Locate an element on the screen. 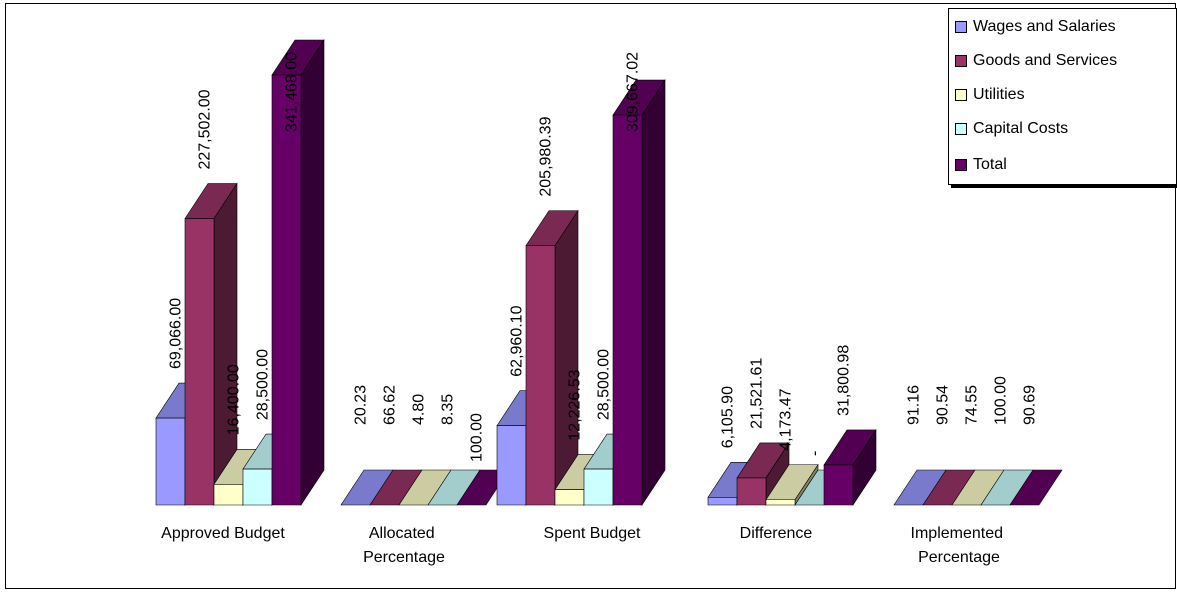 This screenshot has height=592, width=1177. data-label: 91.16 is located at coordinates (914, 405).